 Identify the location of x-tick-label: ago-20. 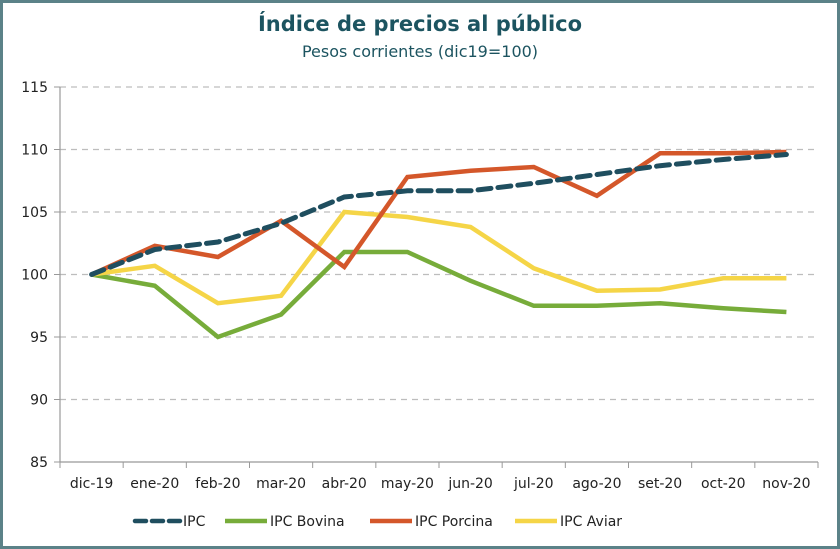
(596, 484).